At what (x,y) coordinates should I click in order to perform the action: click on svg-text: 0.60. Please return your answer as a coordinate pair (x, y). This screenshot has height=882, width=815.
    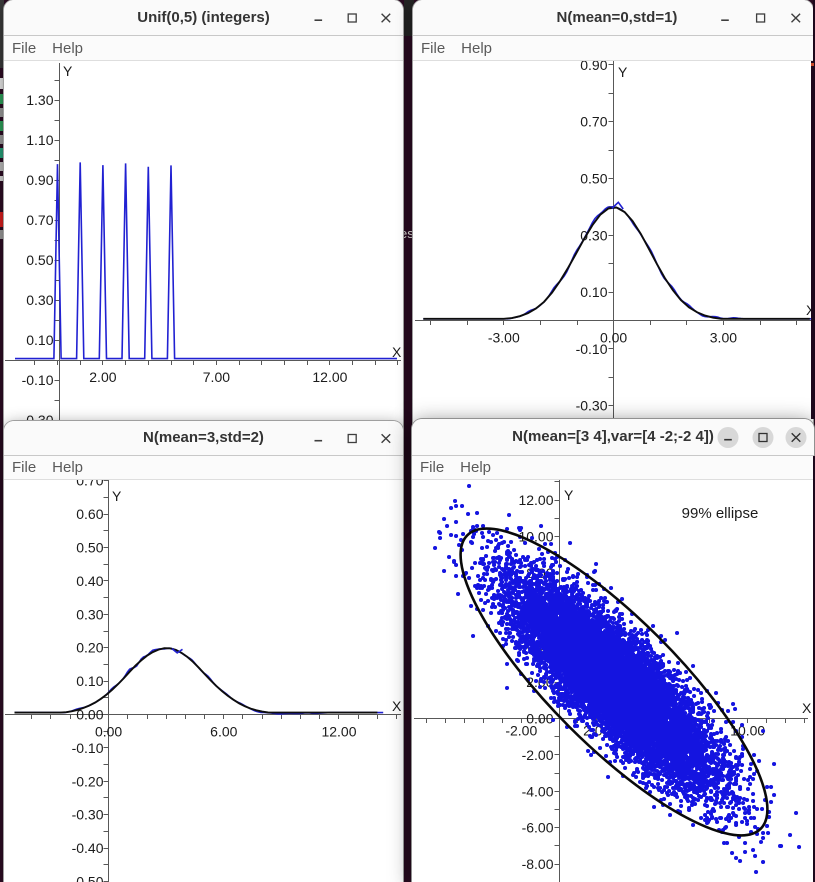
    Looking at the image, I should click on (89, 514).